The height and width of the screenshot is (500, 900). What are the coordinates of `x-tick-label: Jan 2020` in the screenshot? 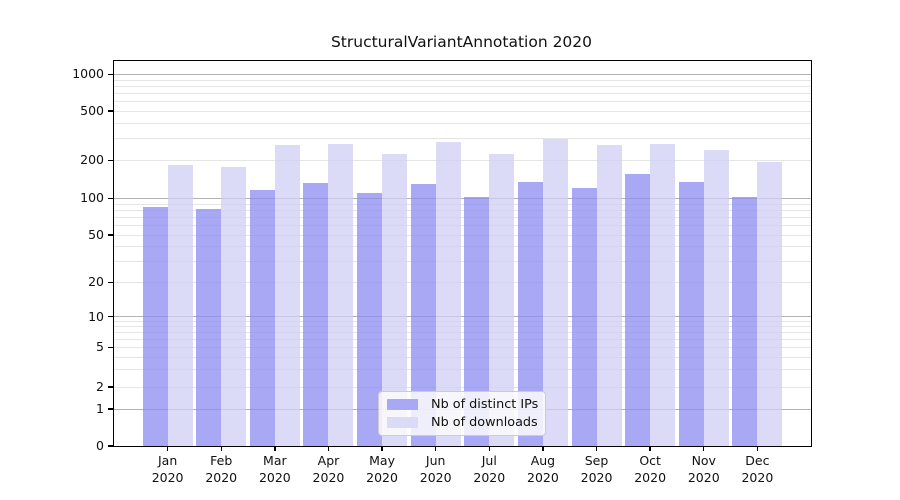 It's located at (168, 469).